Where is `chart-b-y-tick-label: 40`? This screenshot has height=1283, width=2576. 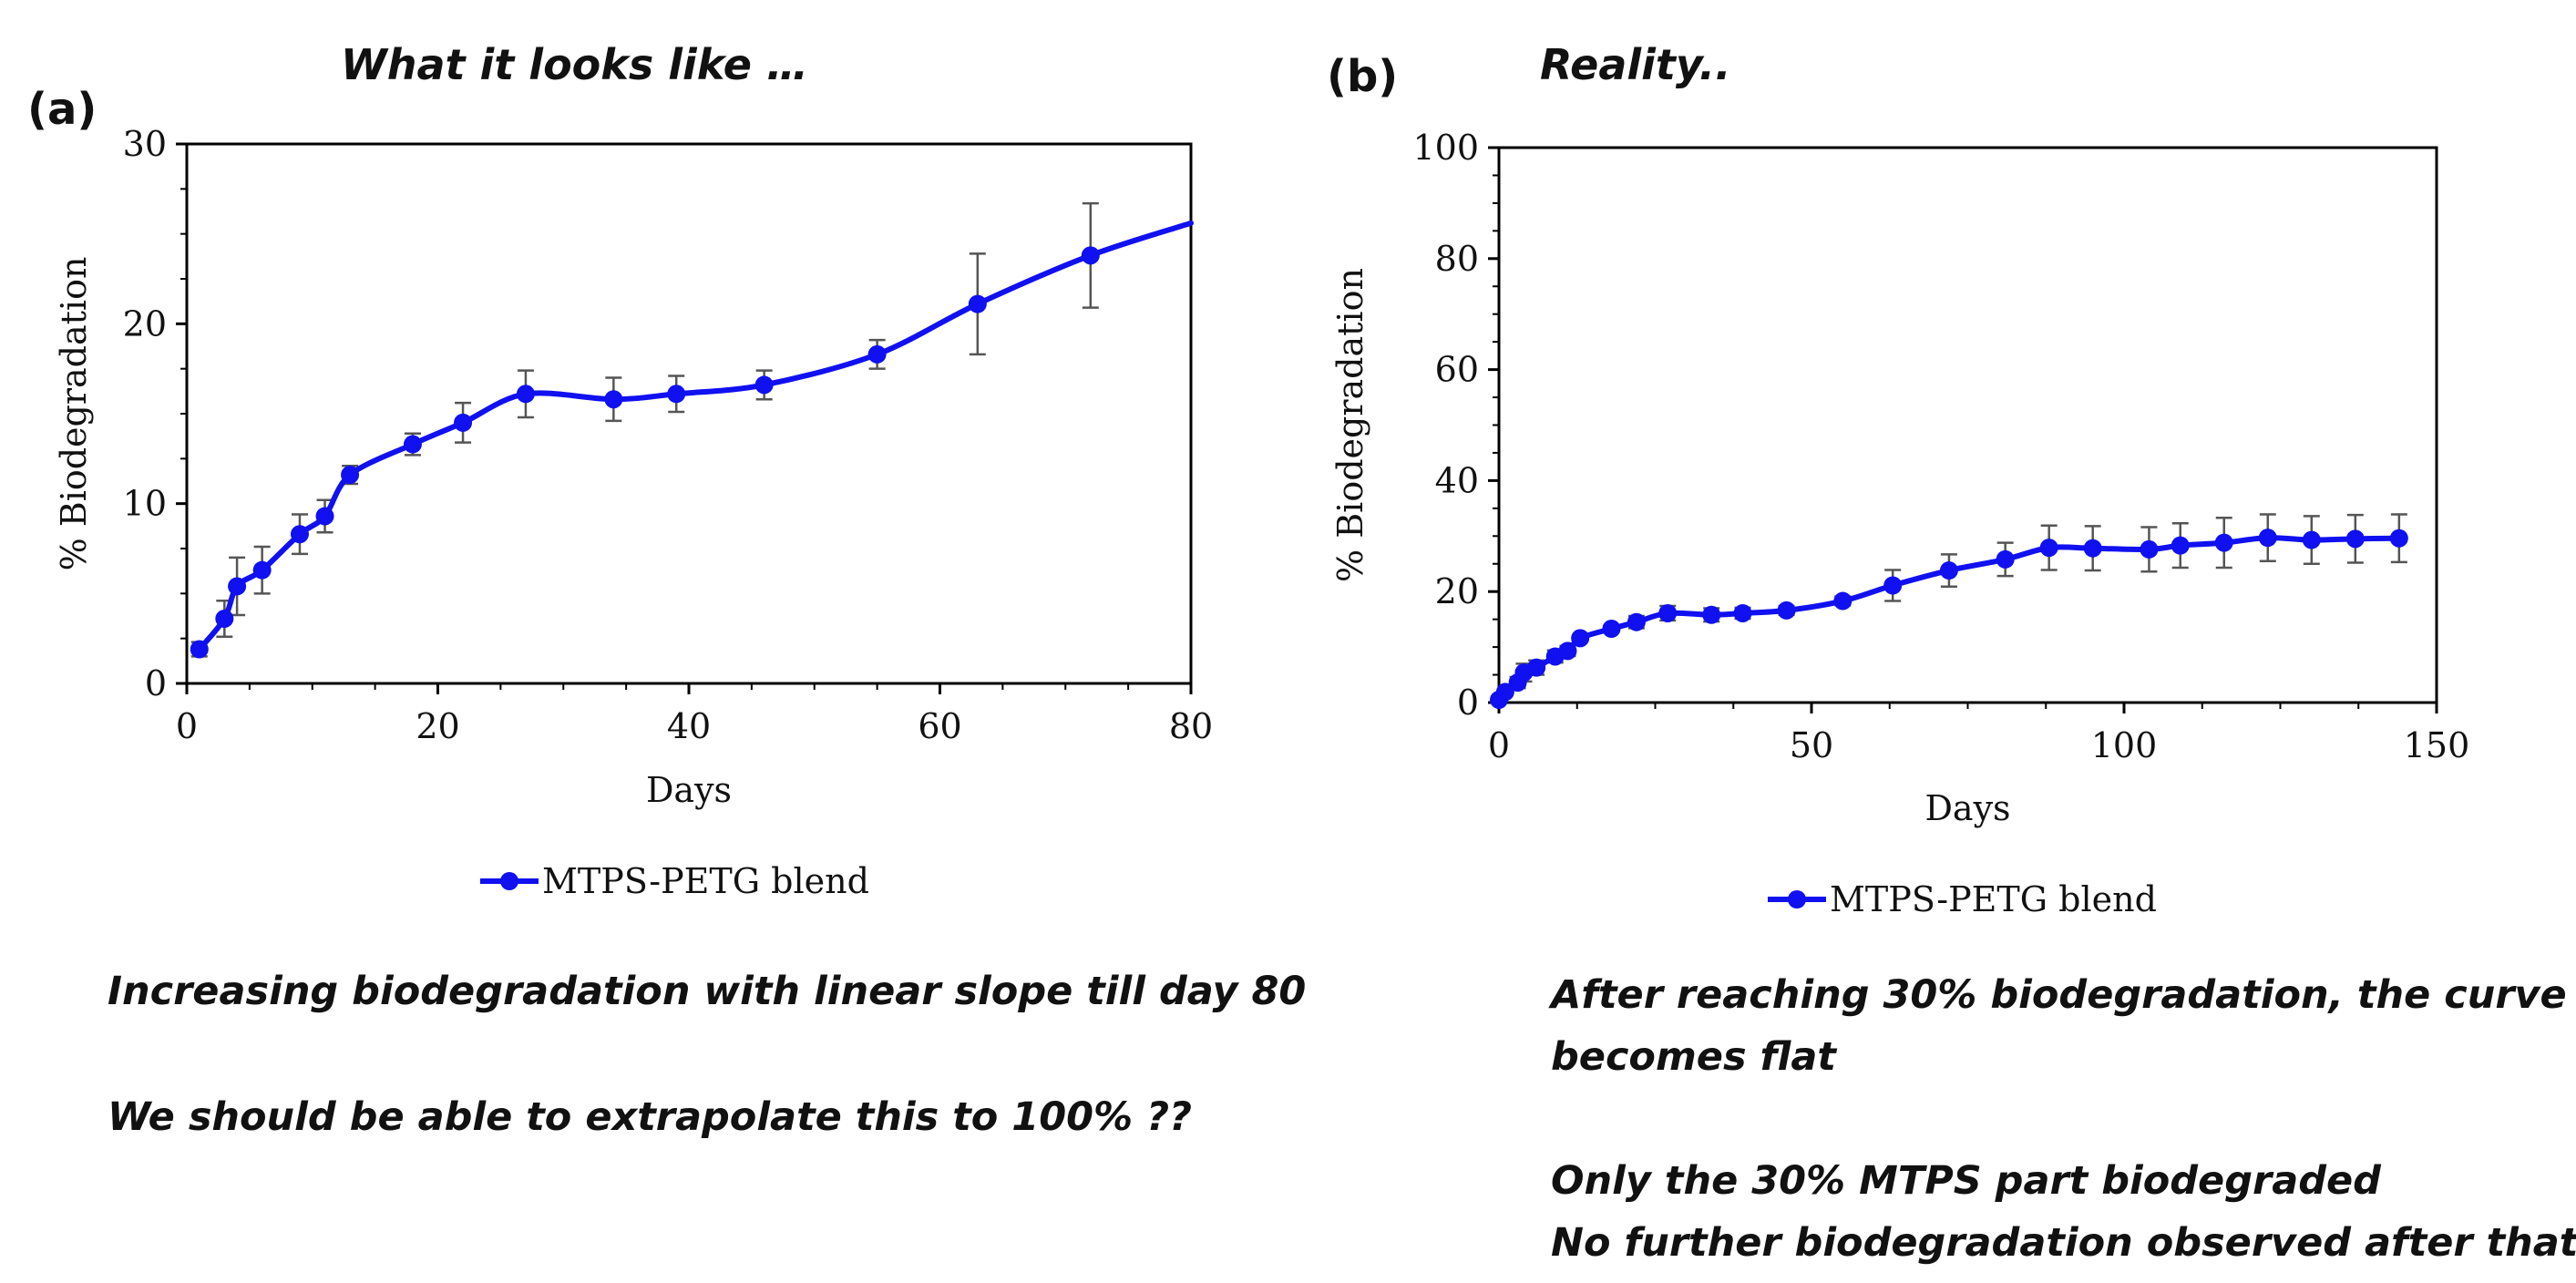 chart-b-y-tick-label: 40 is located at coordinates (1457, 480).